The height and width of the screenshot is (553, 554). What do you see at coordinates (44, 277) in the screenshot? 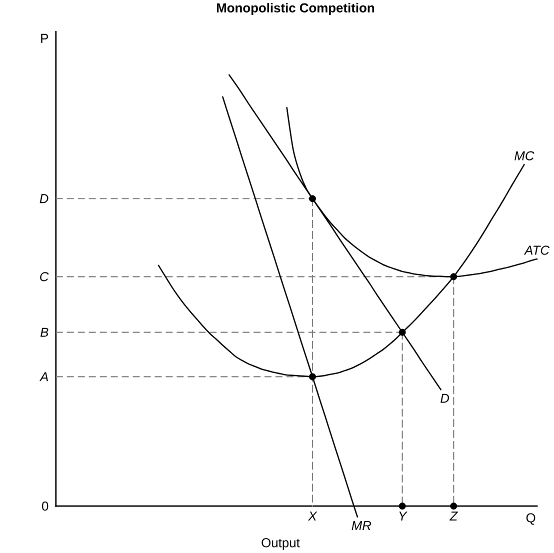
I see `ref-line-label: C` at bounding box center [44, 277].